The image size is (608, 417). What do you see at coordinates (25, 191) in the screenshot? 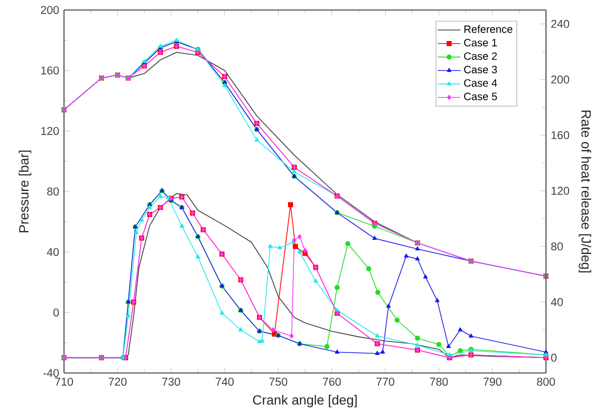
I see `y-axis-title: Pressure [bar]` at bounding box center [25, 191].